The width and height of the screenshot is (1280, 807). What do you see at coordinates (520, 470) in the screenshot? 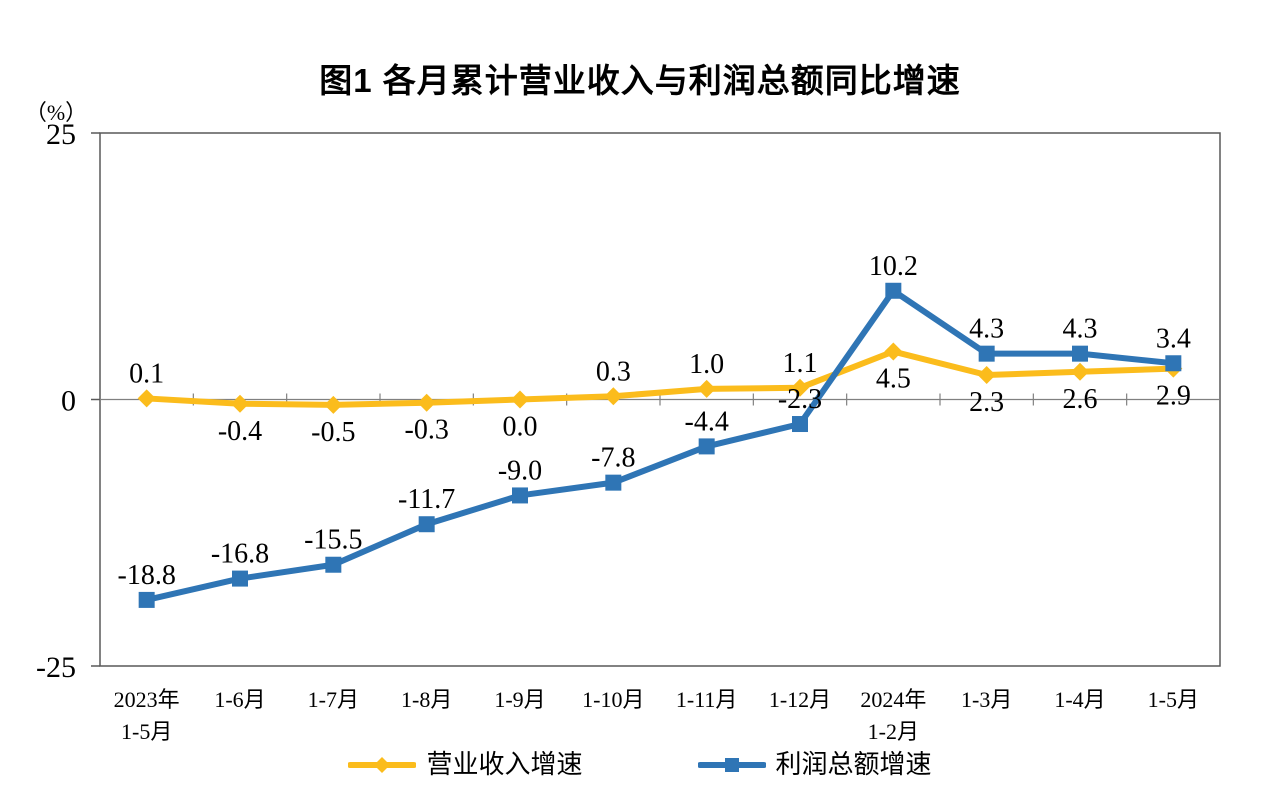
I see `data-label-profit: -9.0` at bounding box center [520, 470].